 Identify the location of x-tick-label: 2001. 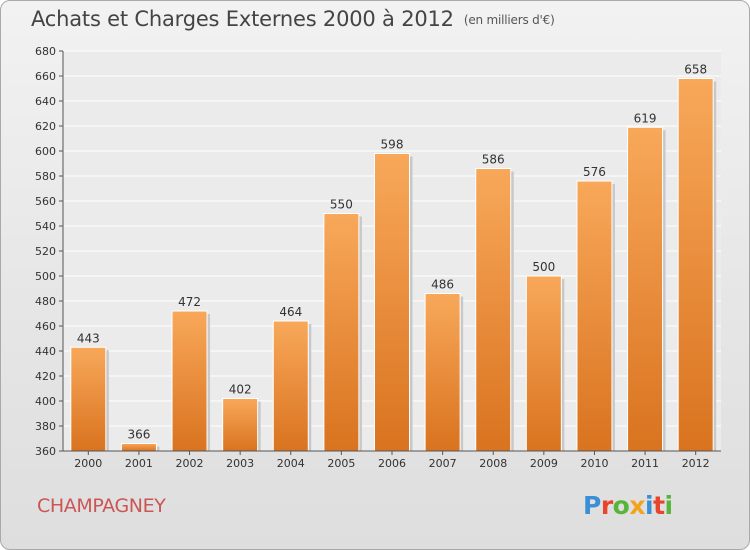
(139, 463).